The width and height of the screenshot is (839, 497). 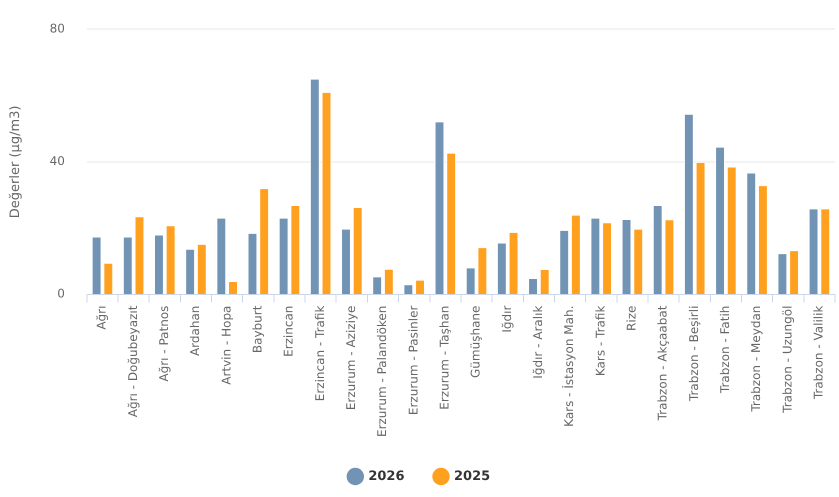 I want to click on x-tick-label: Erzurum - Pasinler, so click(x=413, y=361).